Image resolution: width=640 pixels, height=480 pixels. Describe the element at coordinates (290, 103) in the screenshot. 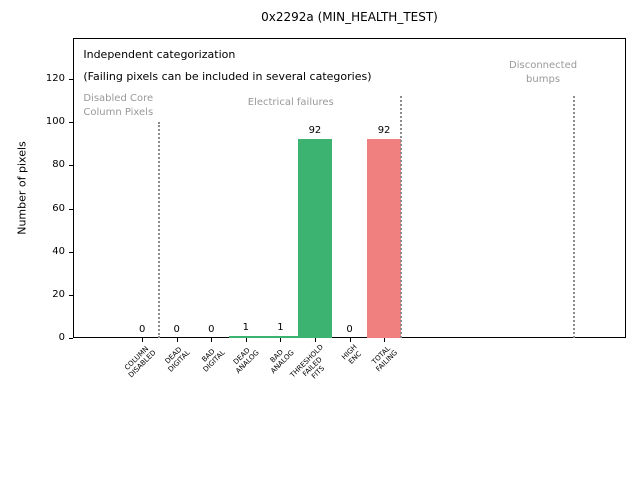

I see `chart-annotation: Electrical failures` at that location.